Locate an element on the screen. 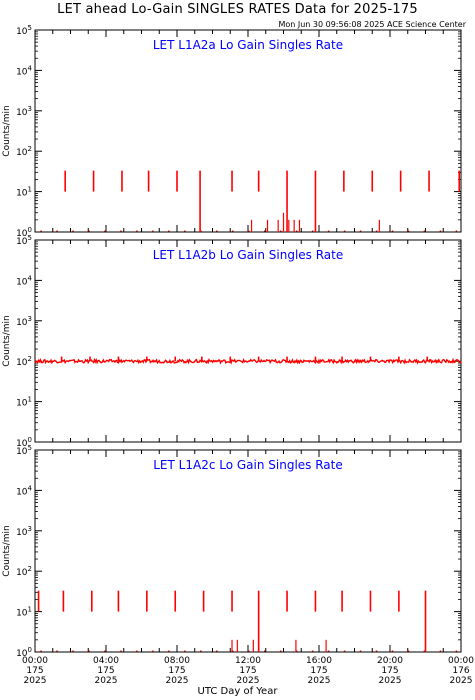 The height and width of the screenshot is (700, 475). x-tick-label-time: 20:00 is located at coordinates (390, 661).